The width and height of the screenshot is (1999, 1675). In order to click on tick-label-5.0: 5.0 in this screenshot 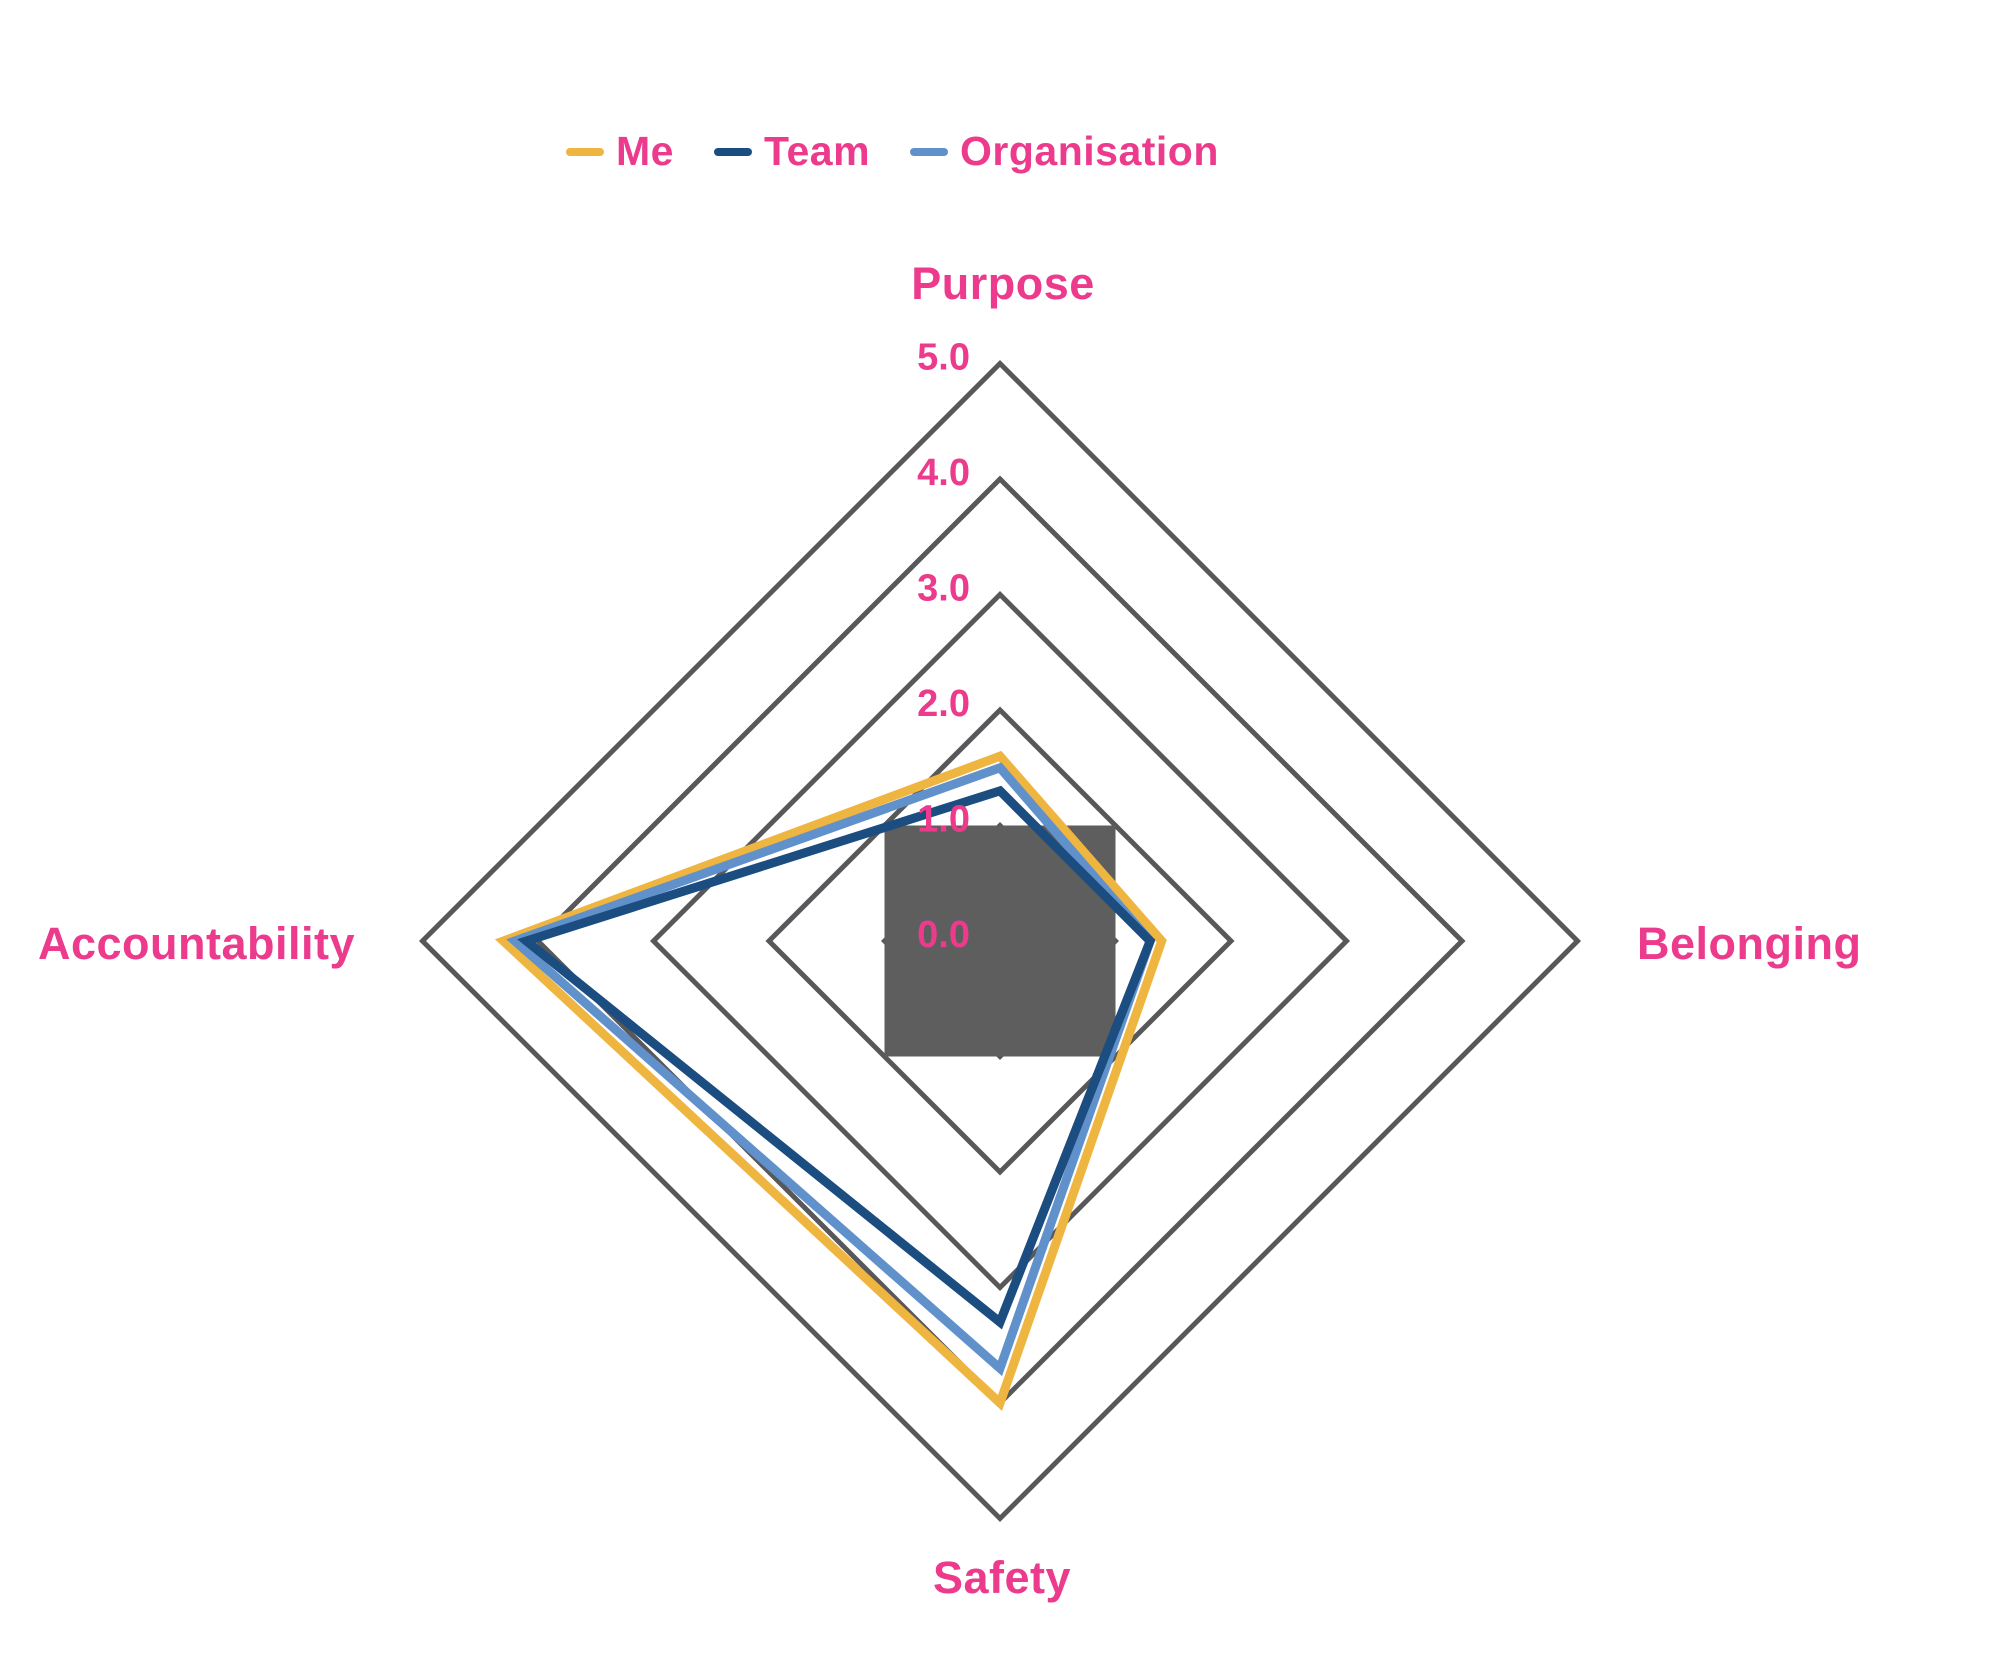, I will do `click(943, 358)`.